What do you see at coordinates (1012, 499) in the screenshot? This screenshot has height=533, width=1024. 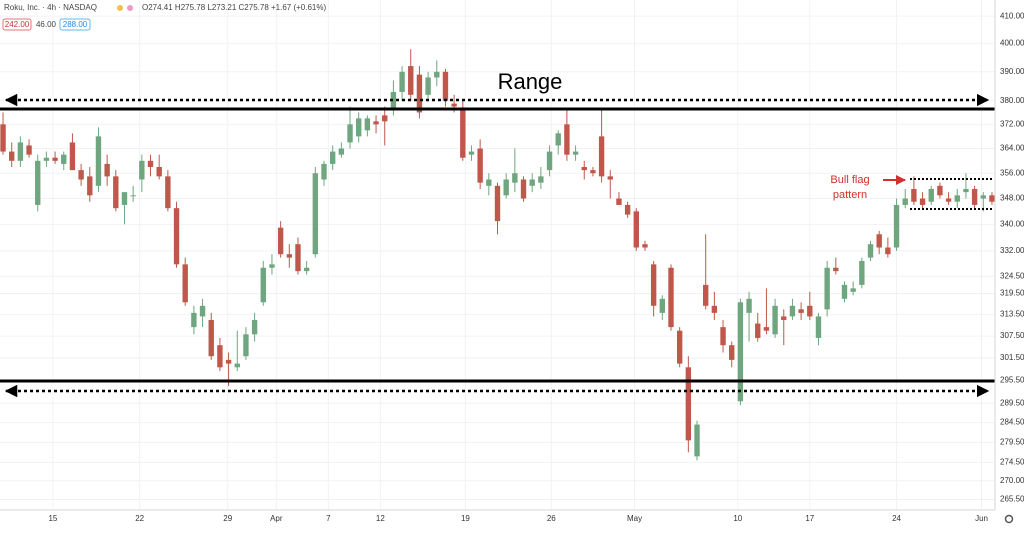 I see `y-tick-label: 265.50` at bounding box center [1012, 499].